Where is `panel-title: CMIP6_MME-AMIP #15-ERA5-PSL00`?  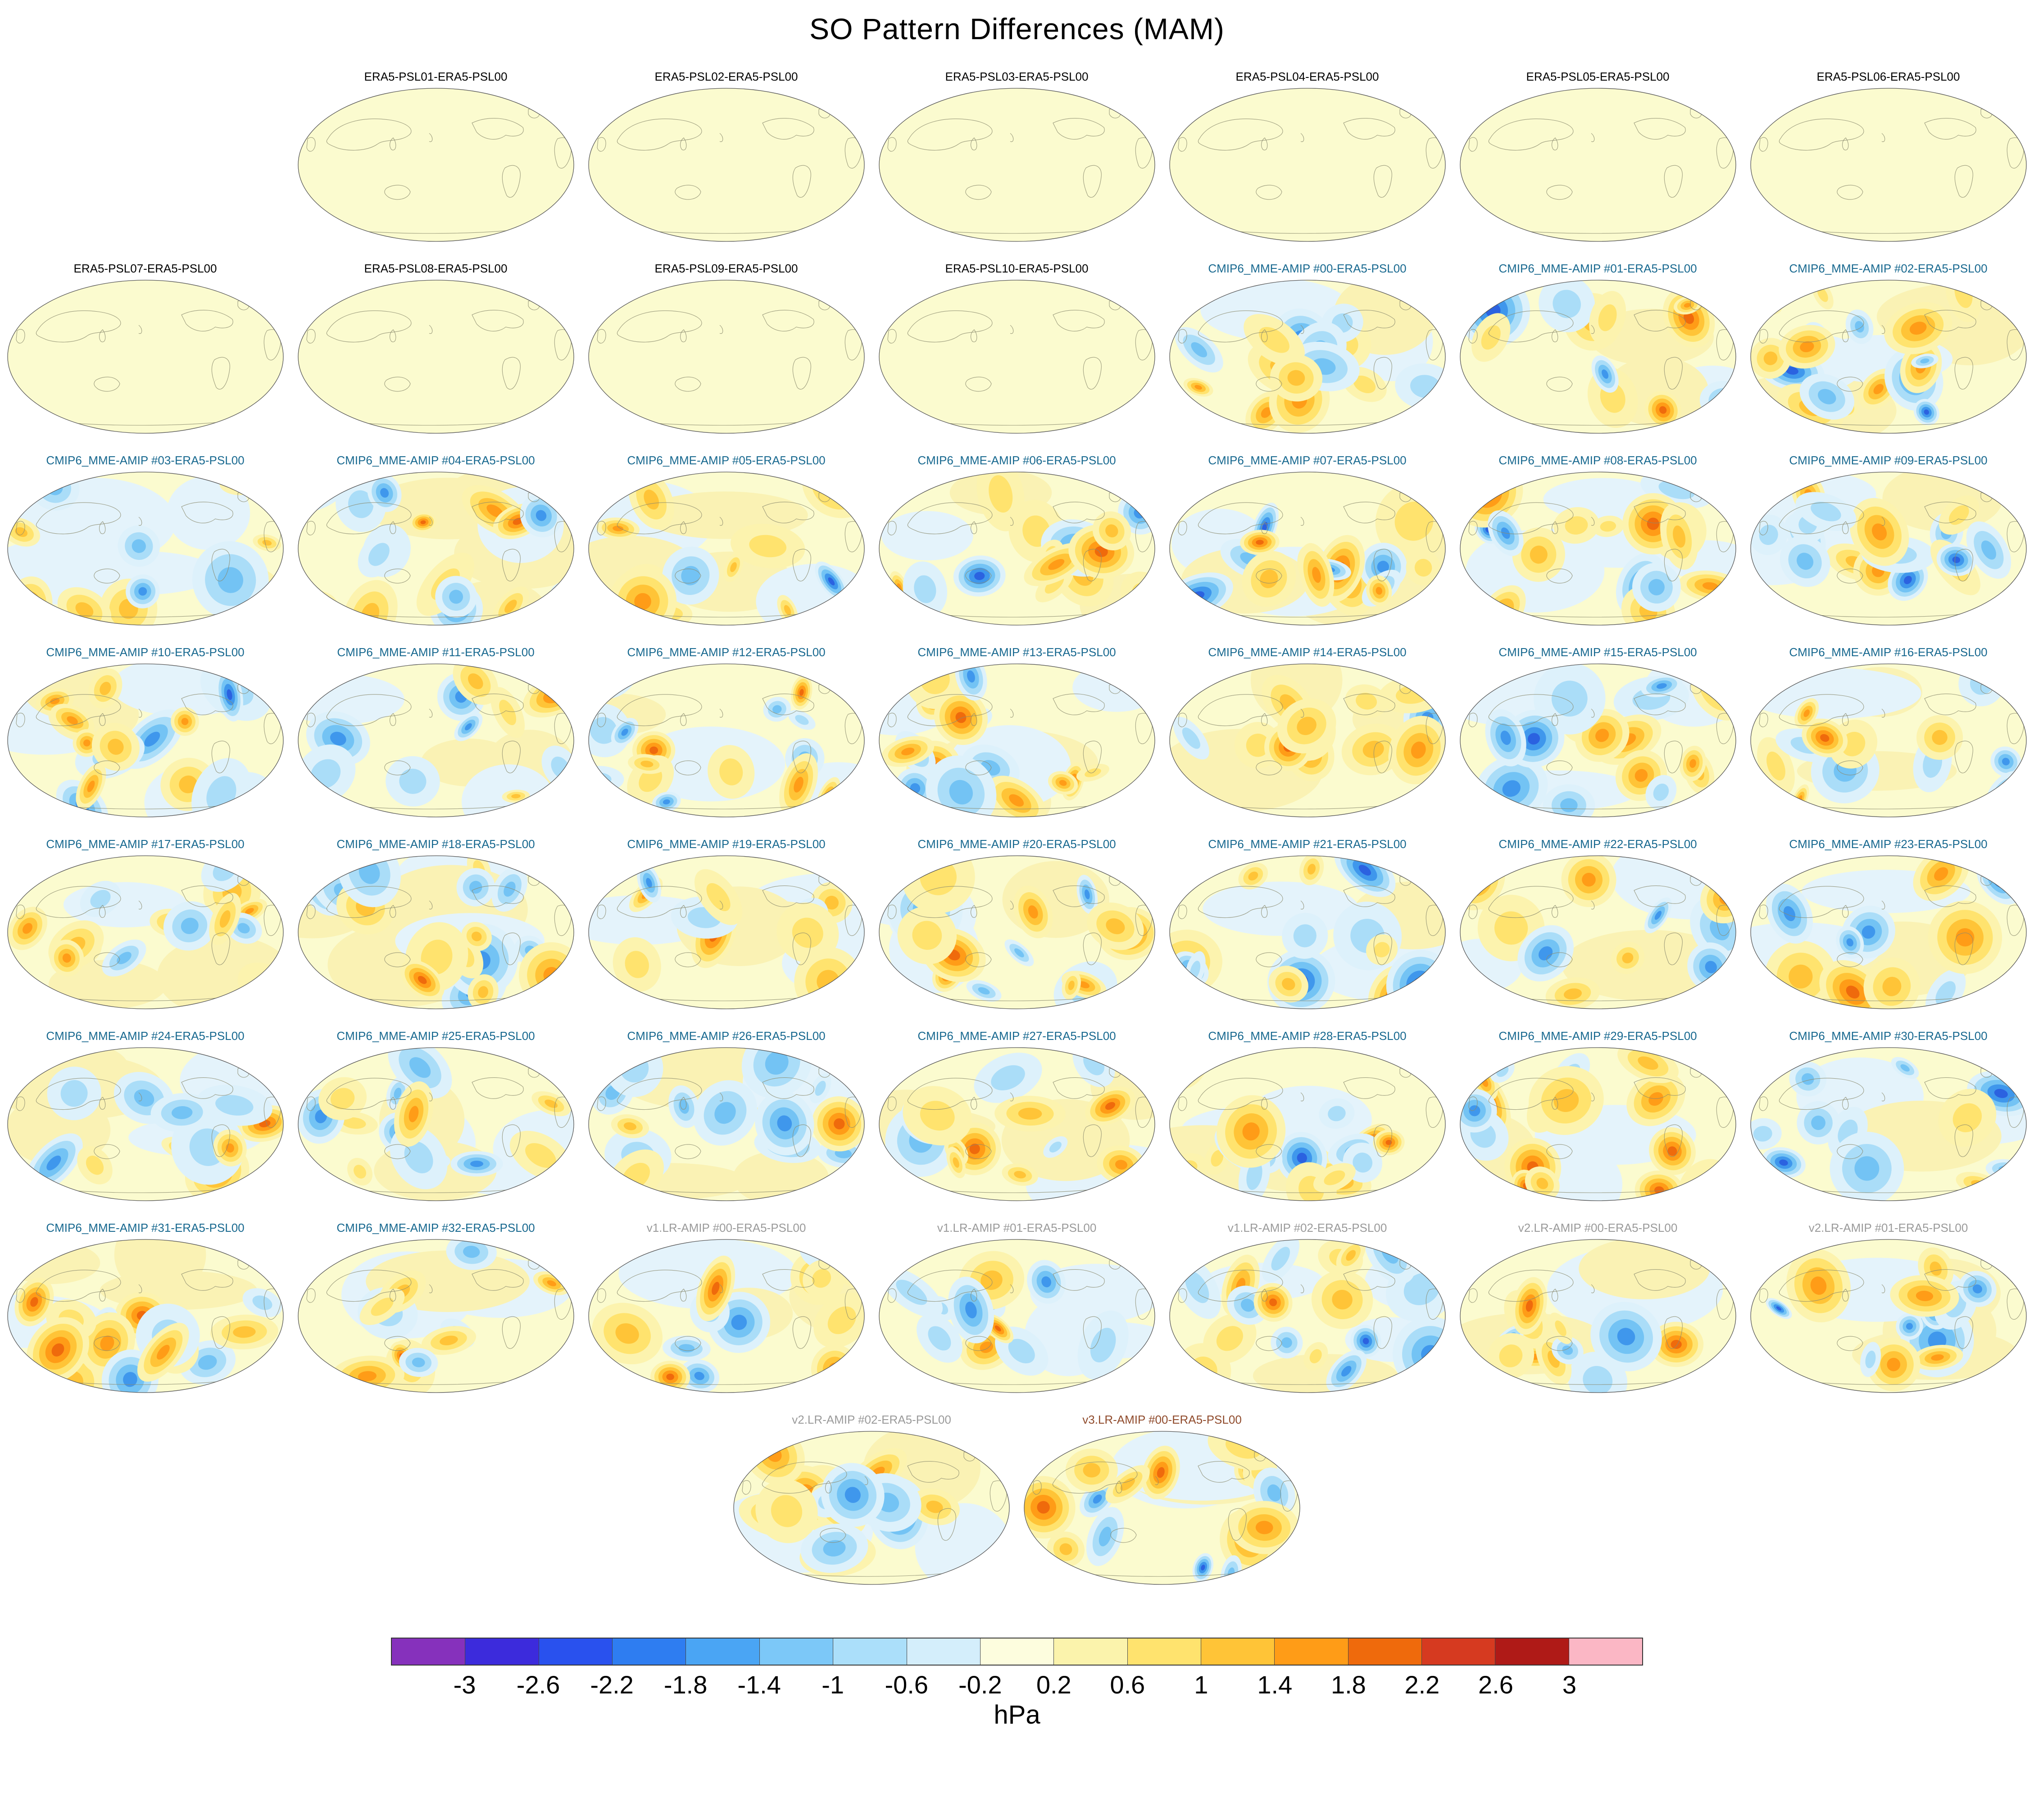
panel-title: CMIP6_MME-AMIP #15-ERA5-PSL00 is located at coordinates (1598, 652).